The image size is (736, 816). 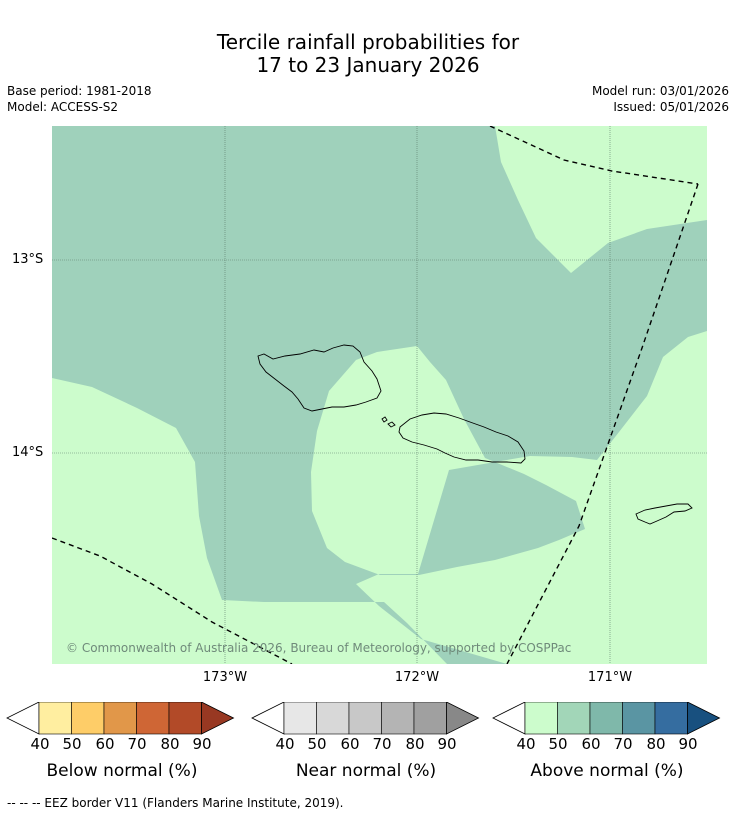 What do you see at coordinates (172, 600) in the screenshot?
I see `eez-border-southwest` at bounding box center [172, 600].